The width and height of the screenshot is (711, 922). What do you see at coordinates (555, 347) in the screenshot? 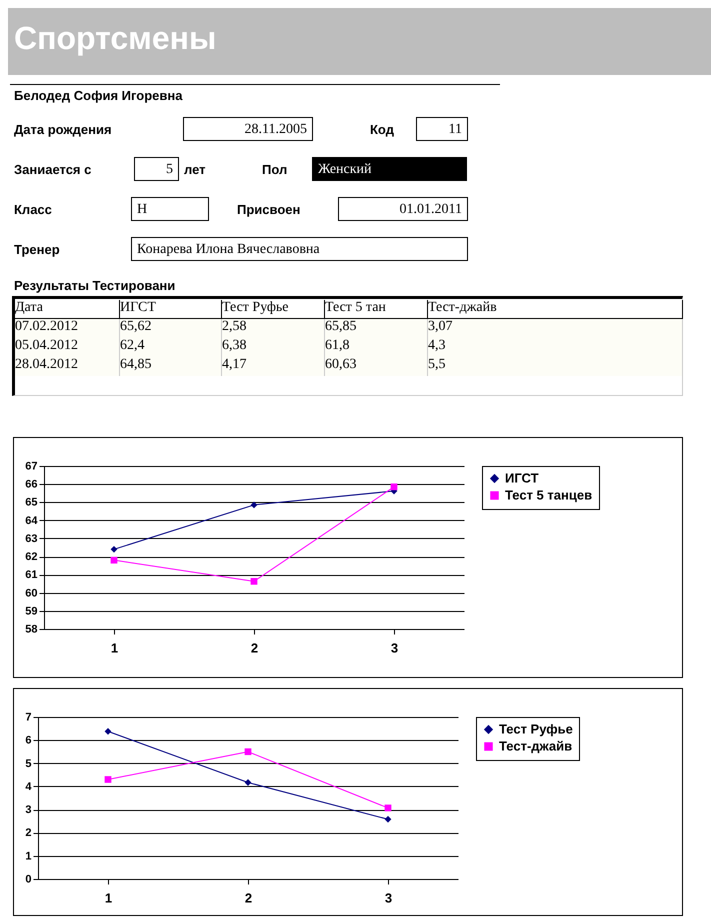
I see `text: 4,3` at bounding box center [555, 347].